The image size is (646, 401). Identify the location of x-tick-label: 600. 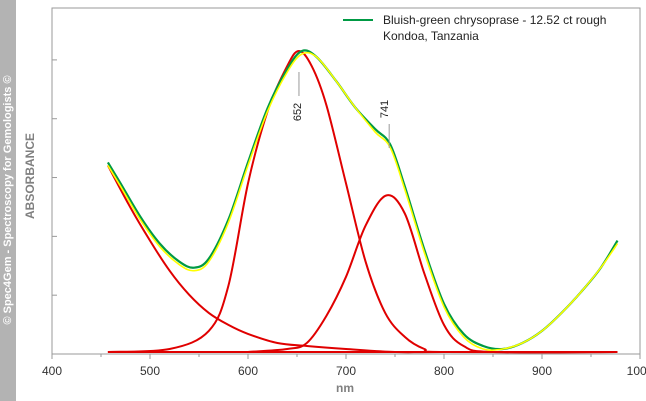
(248, 371).